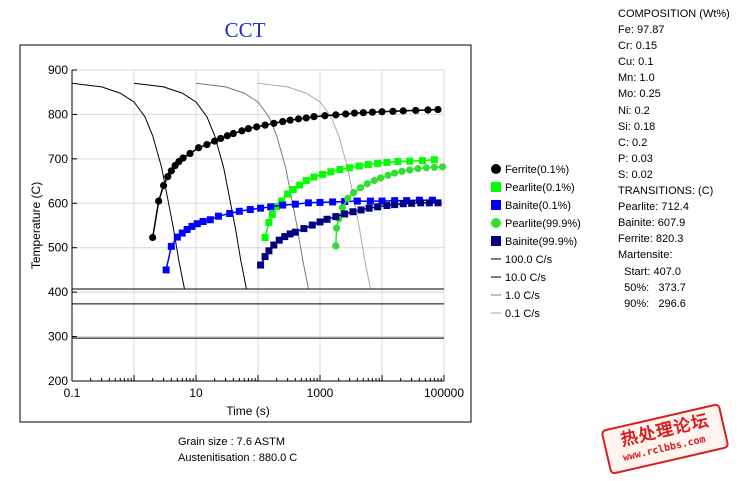 Image resolution: width=744 pixels, height=481 pixels. I want to click on y-tick-label: 200, so click(58, 381).